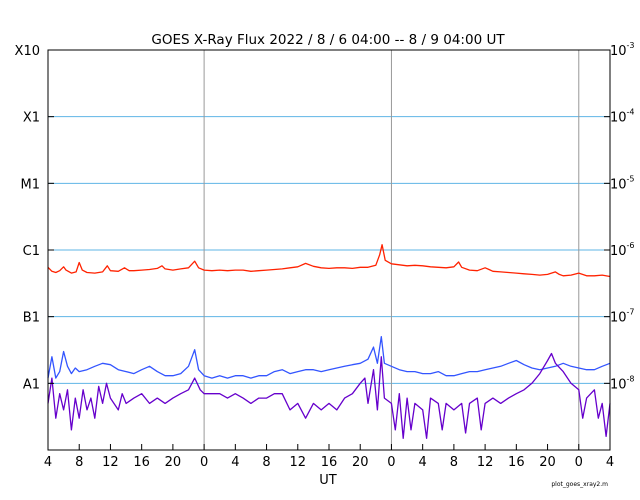 This screenshot has height=500, width=640. What do you see at coordinates (141, 462) in the screenshot?
I see `x-tick-label-3: 16` at bounding box center [141, 462].